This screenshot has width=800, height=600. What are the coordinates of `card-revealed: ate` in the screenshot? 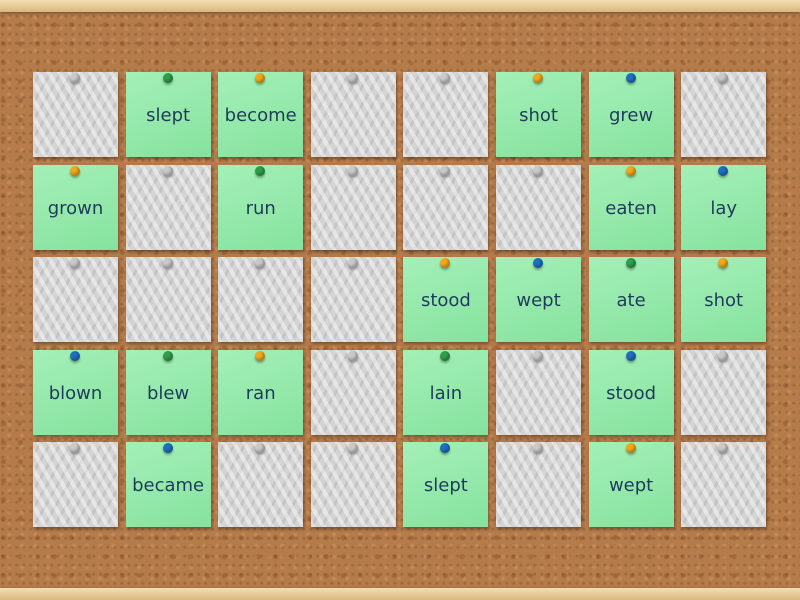 It's located at (631, 299).